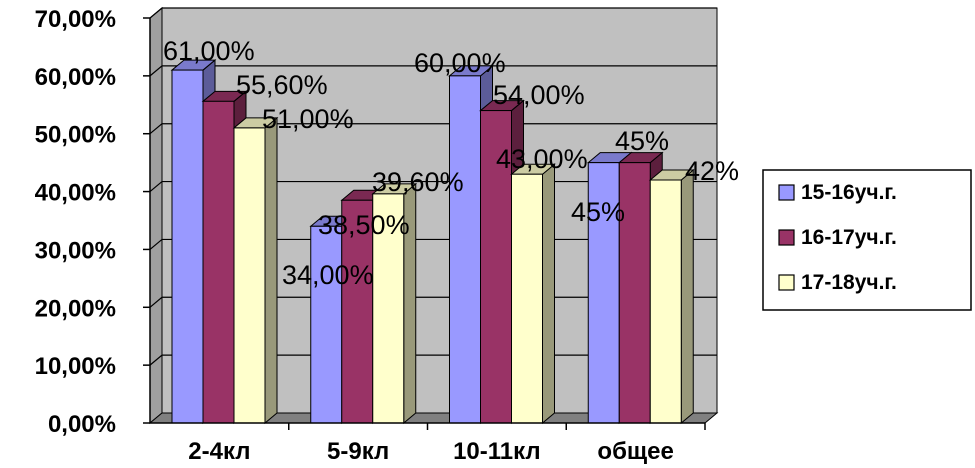 This screenshot has width=975, height=468. Describe the element at coordinates (539, 95) in the screenshot. I see `data-label: 54,00%` at that location.